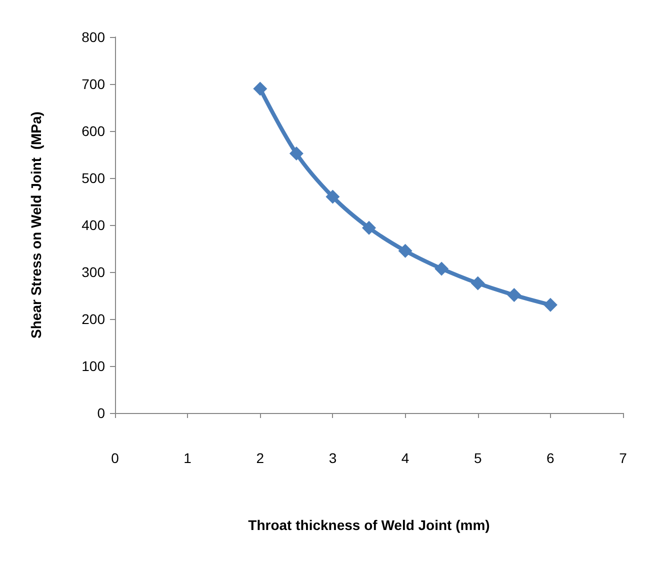  What do you see at coordinates (405, 458) in the screenshot?
I see `x-tick-label: 4` at bounding box center [405, 458].